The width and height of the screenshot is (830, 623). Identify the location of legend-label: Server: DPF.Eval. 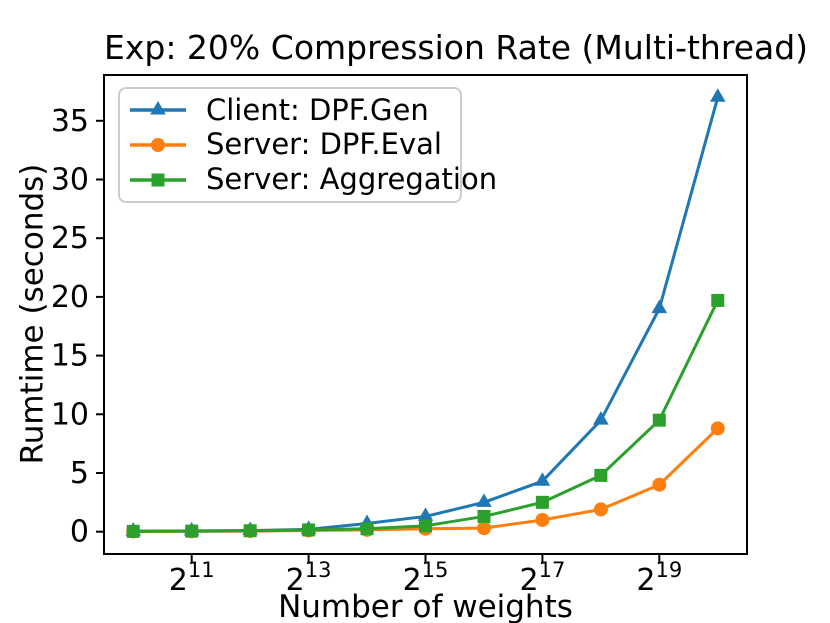
(324, 144).